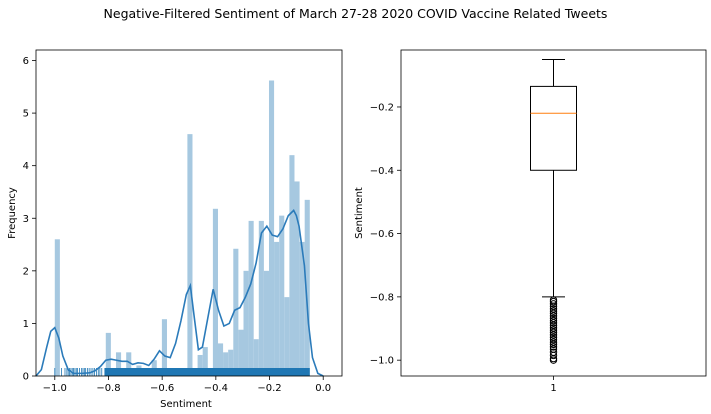 This screenshot has height=414, width=711. I want to click on x-tick-label: −0.8, so click(108, 388).